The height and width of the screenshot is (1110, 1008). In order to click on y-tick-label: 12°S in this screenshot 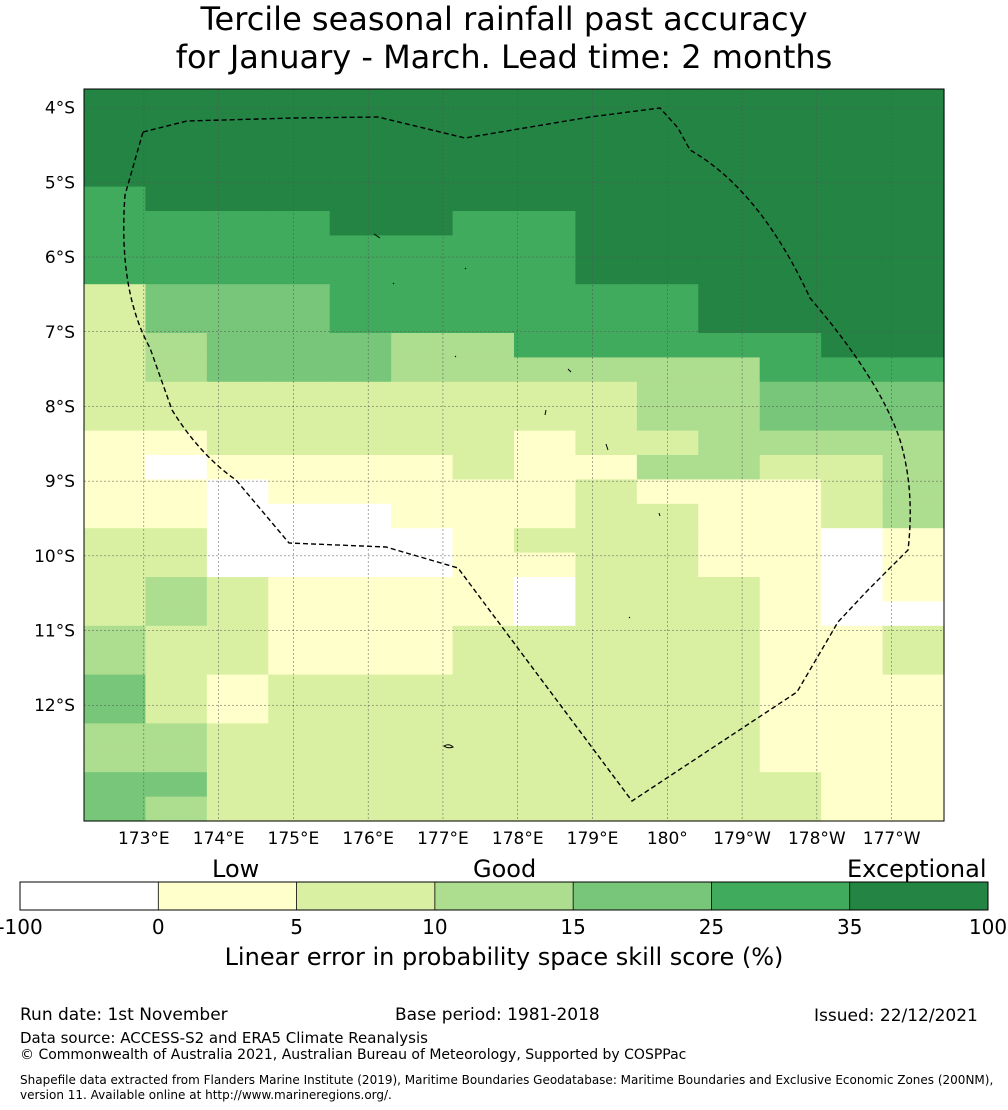, I will do `click(54, 706)`.